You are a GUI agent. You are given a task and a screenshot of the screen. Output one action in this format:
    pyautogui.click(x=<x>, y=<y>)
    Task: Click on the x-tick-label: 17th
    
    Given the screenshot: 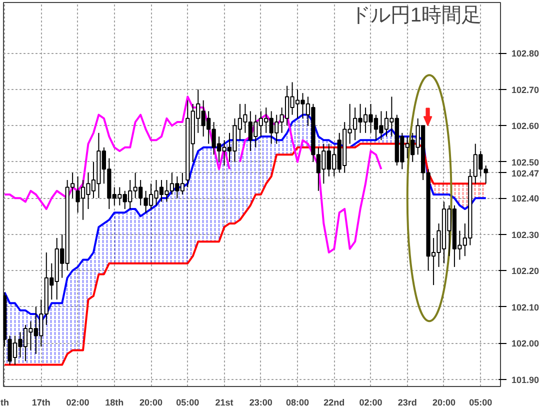 What is the action you would take?
    pyautogui.click(x=41, y=403)
    